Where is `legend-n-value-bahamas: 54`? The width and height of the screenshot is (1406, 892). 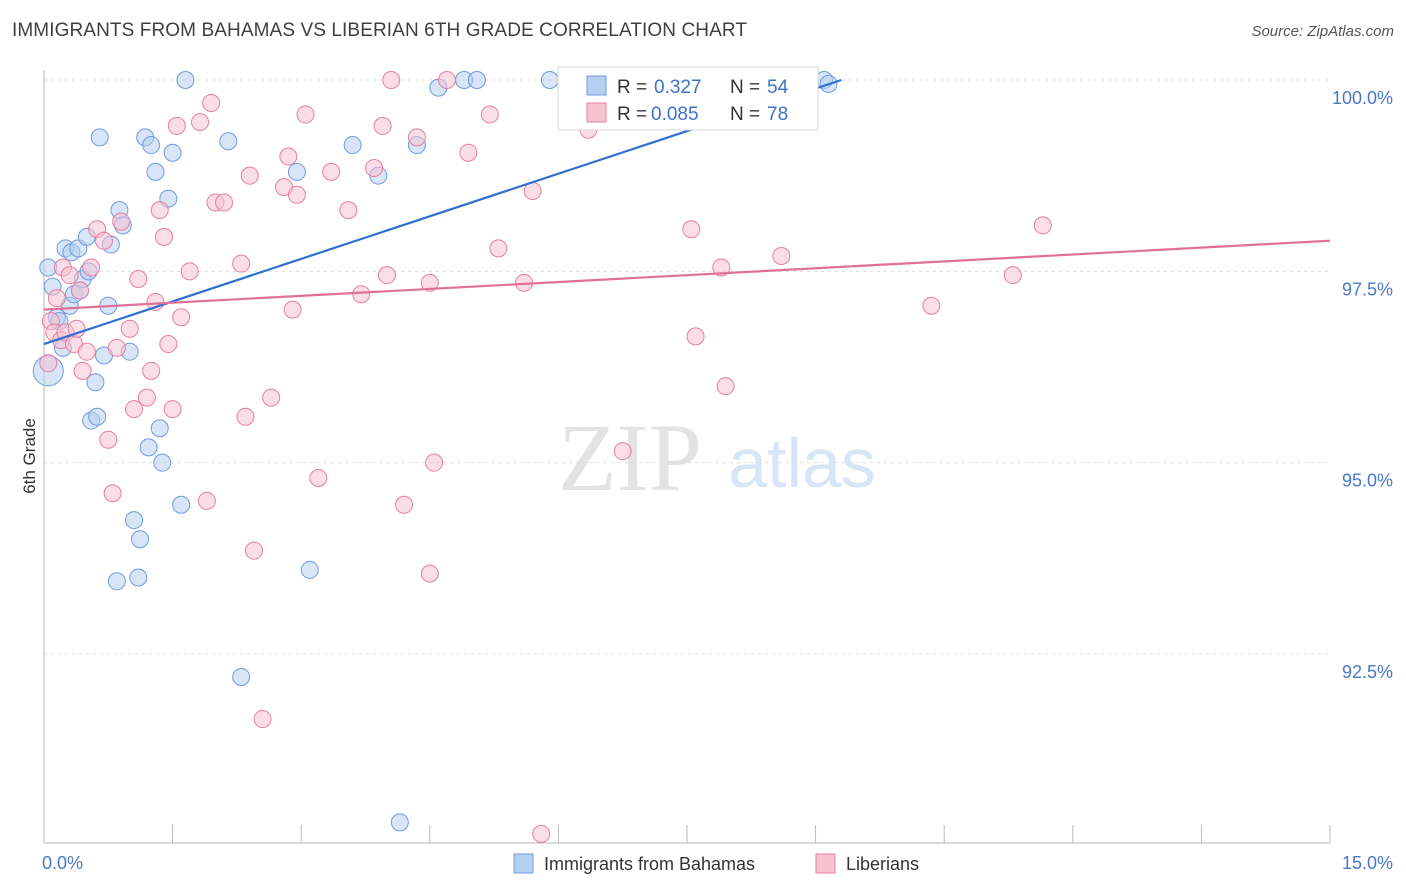
legend-n-value-bahamas: 54 is located at coordinates (778, 87).